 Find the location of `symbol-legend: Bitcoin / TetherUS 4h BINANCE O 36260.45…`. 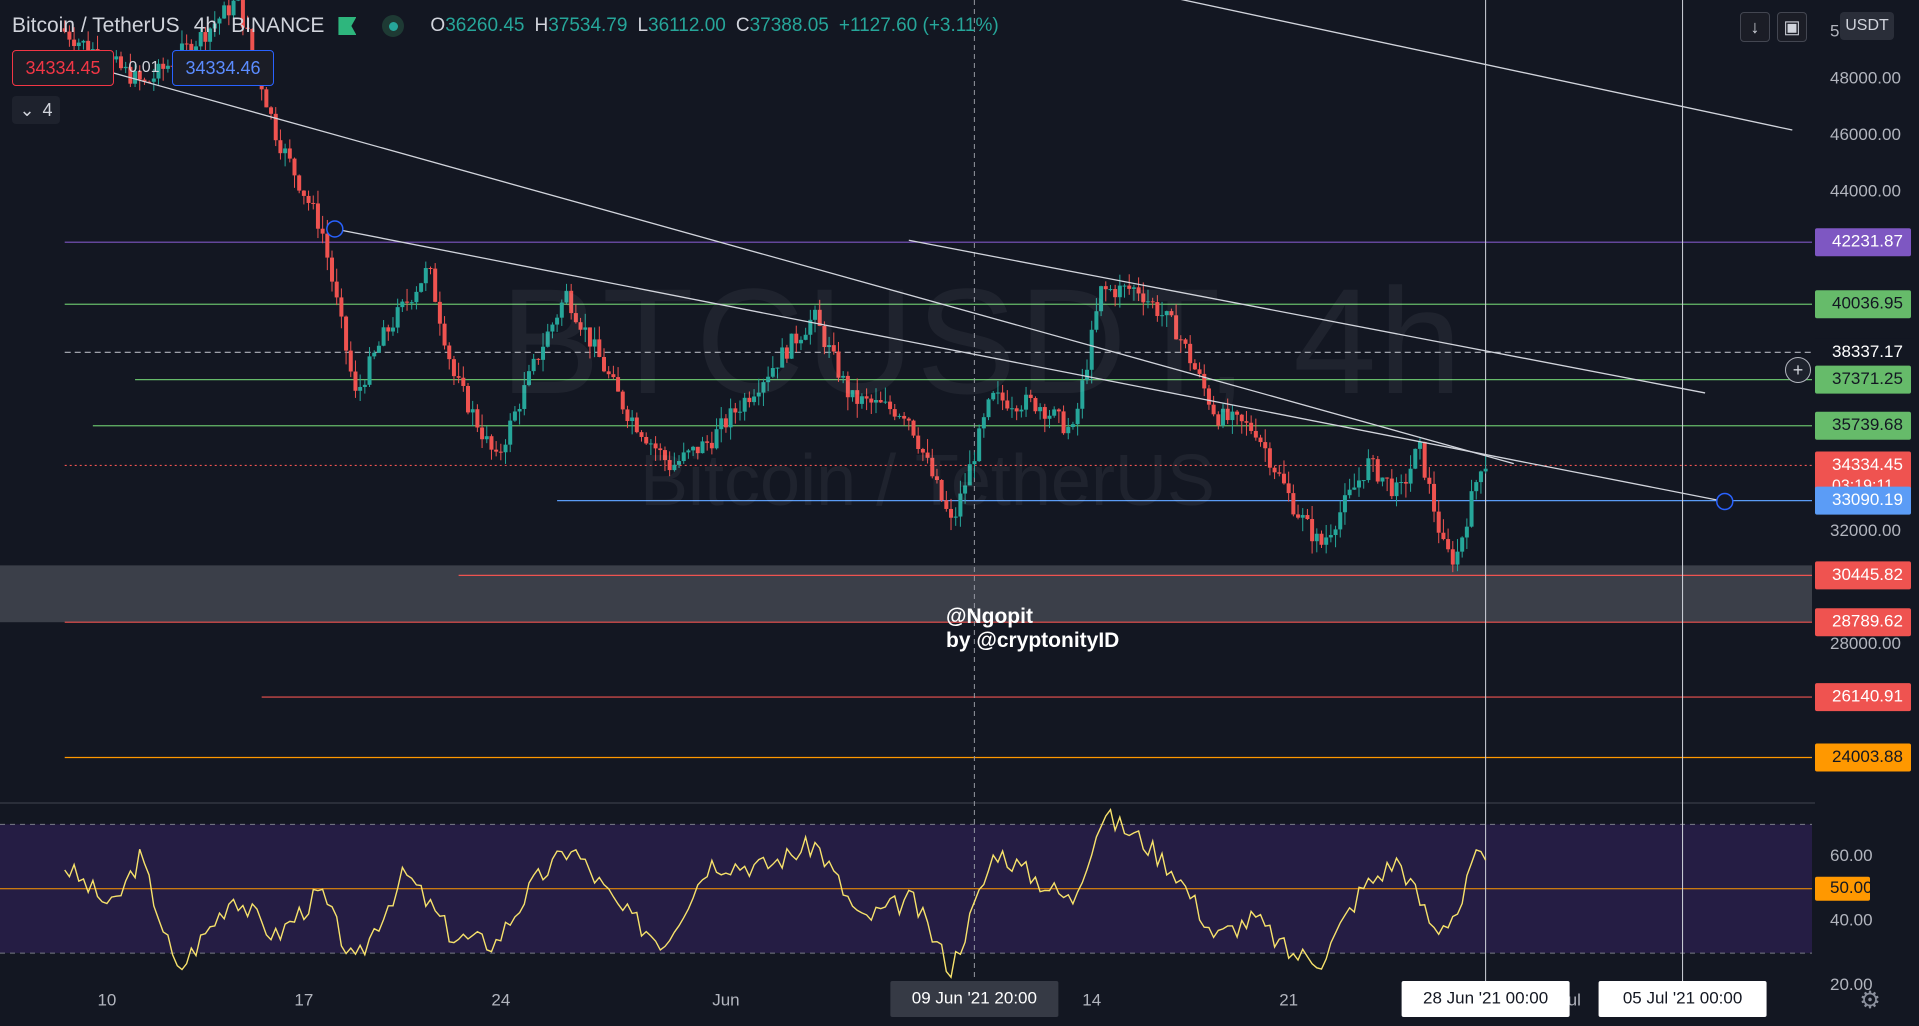

symbol-legend: Bitcoin / TetherUS 4h BINANCE O 36260.45… is located at coordinates (505, 26).